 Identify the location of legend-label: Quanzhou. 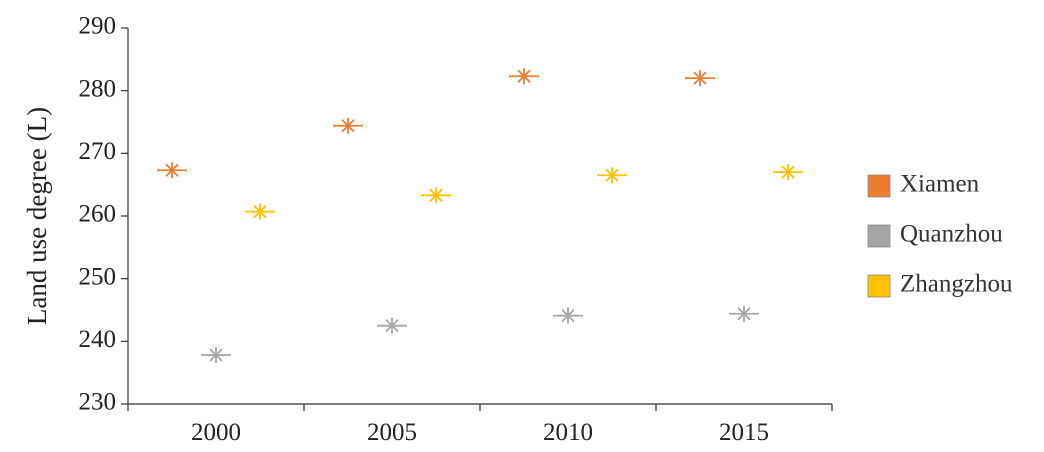
(951, 234).